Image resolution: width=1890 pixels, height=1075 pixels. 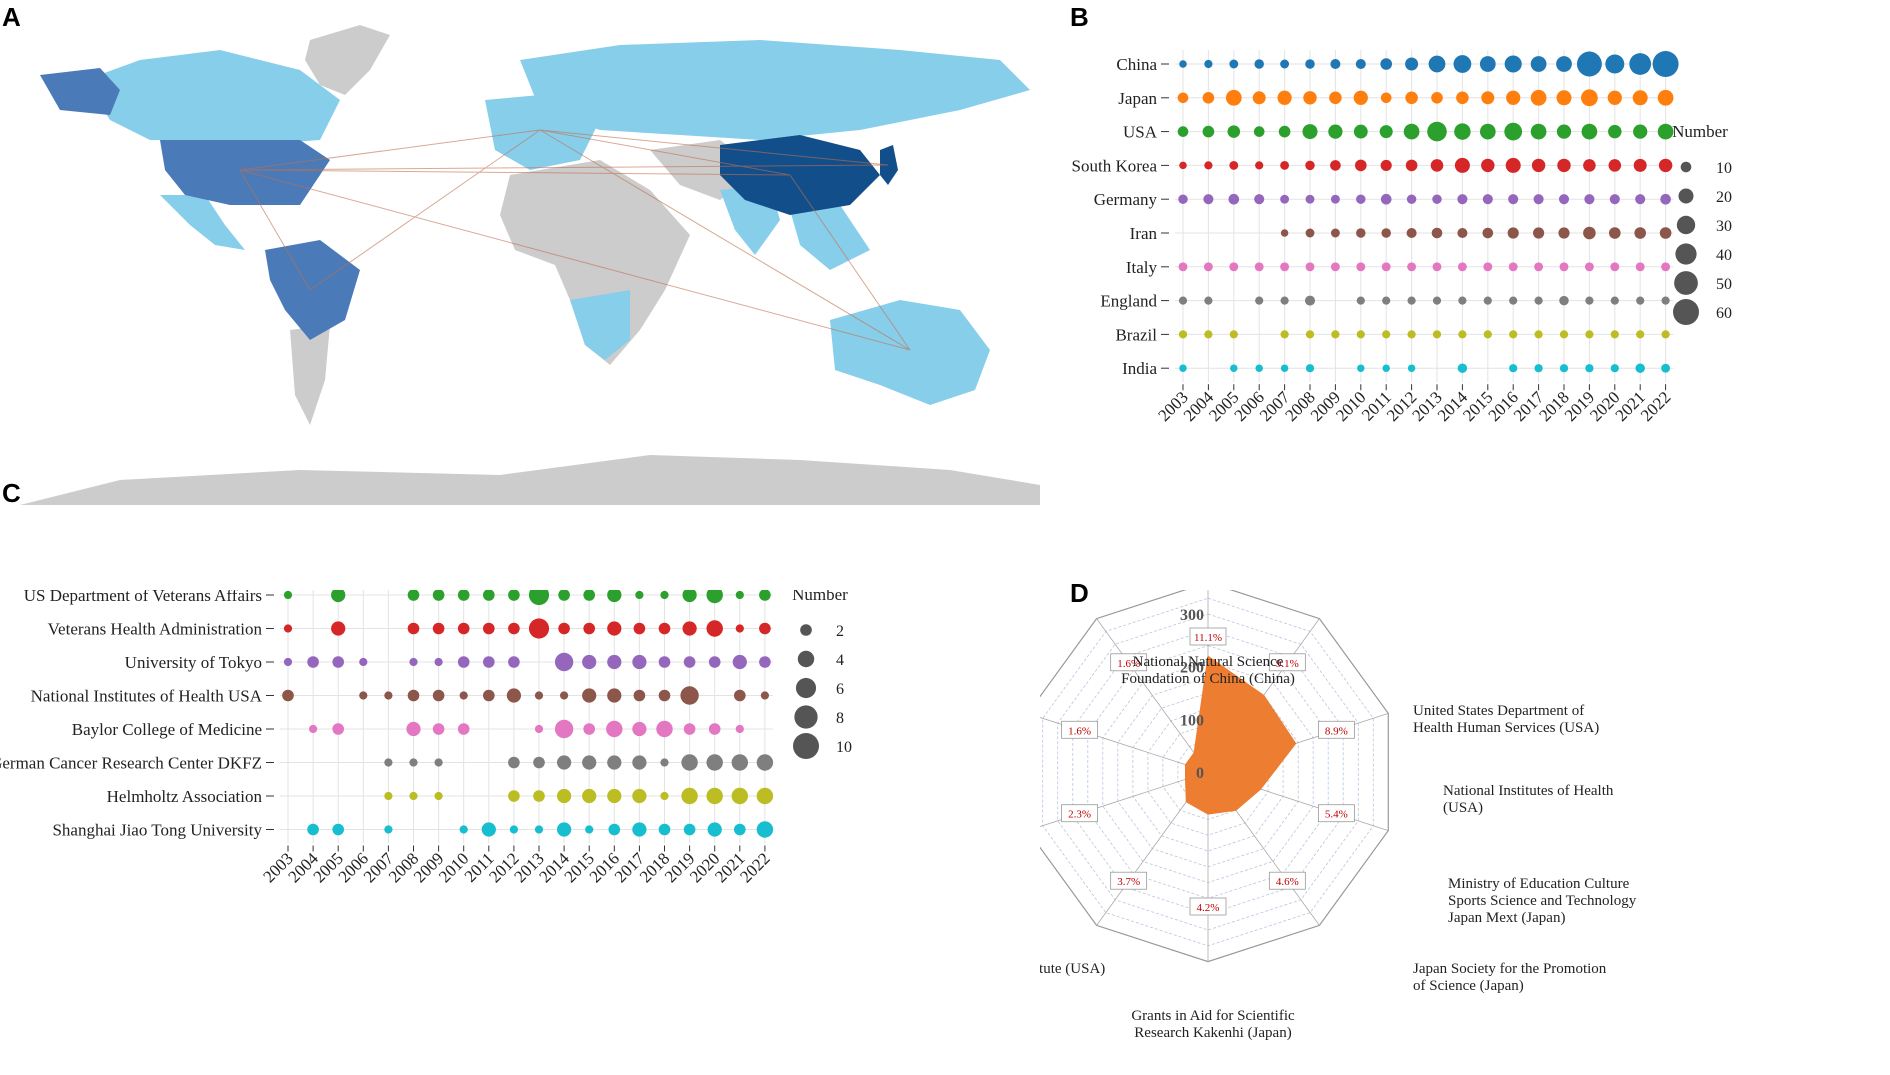 What do you see at coordinates (363, 662) in the screenshot?
I see `bubble-4-2006` at bounding box center [363, 662].